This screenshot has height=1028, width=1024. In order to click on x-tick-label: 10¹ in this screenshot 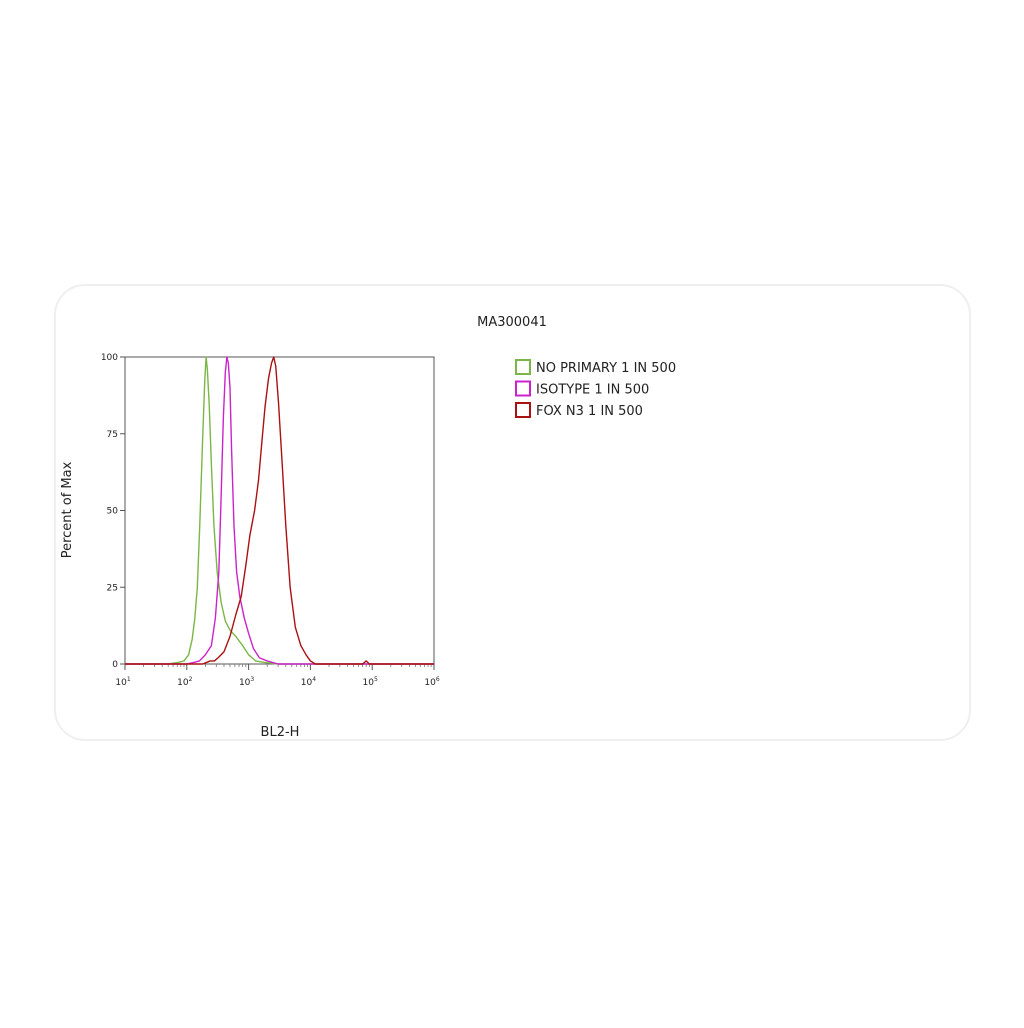, I will do `click(122, 682)`.